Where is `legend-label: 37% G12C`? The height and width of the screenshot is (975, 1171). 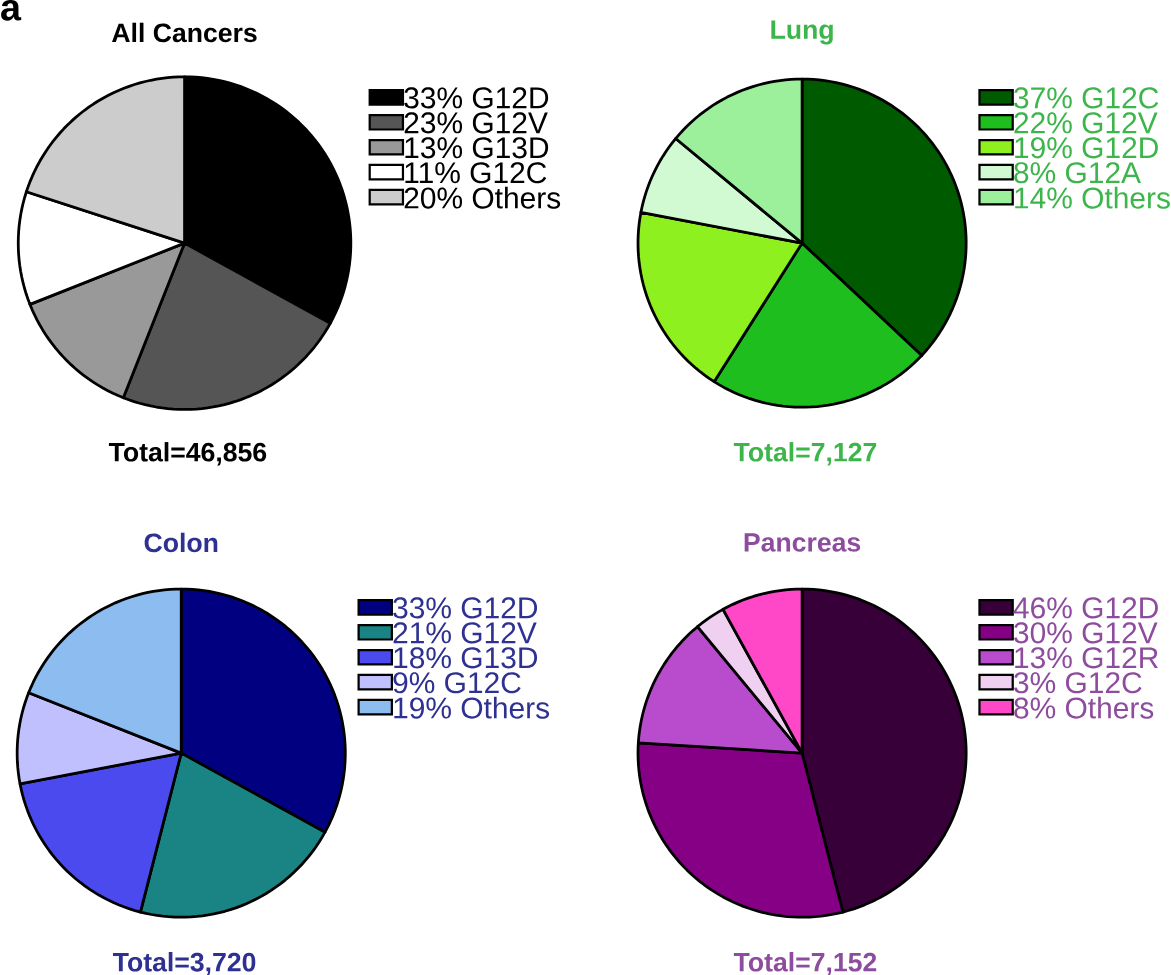
legend-label: 37% G12C is located at coordinates (1086, 98).